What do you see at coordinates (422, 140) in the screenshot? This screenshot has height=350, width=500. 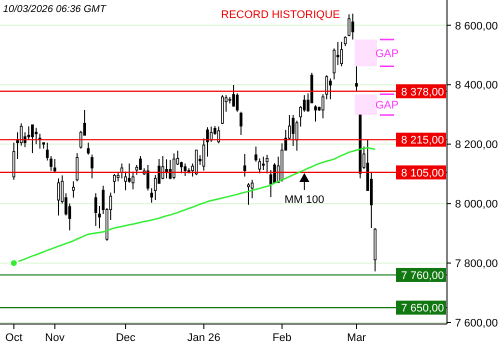 I see `ref-line-label: 8 215,00` at bounding box center [422, 140].